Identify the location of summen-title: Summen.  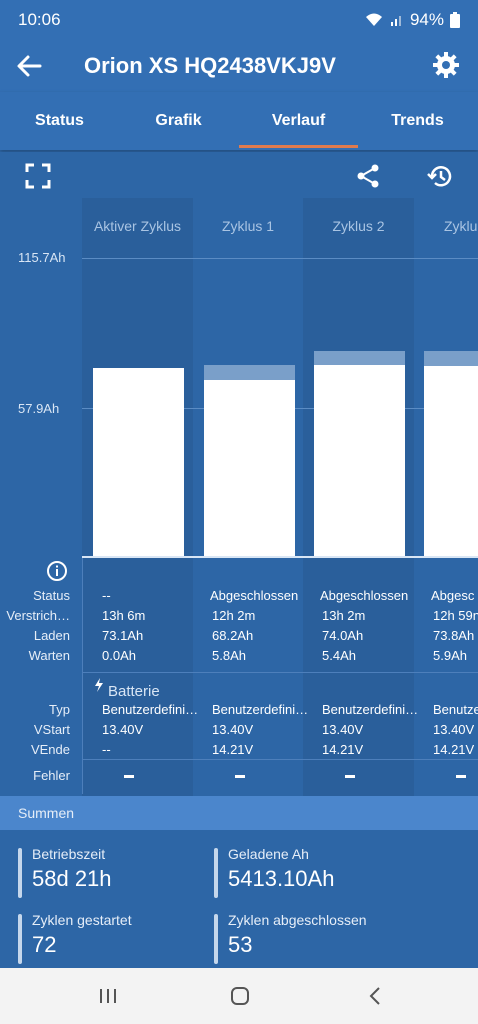
(46, 813).